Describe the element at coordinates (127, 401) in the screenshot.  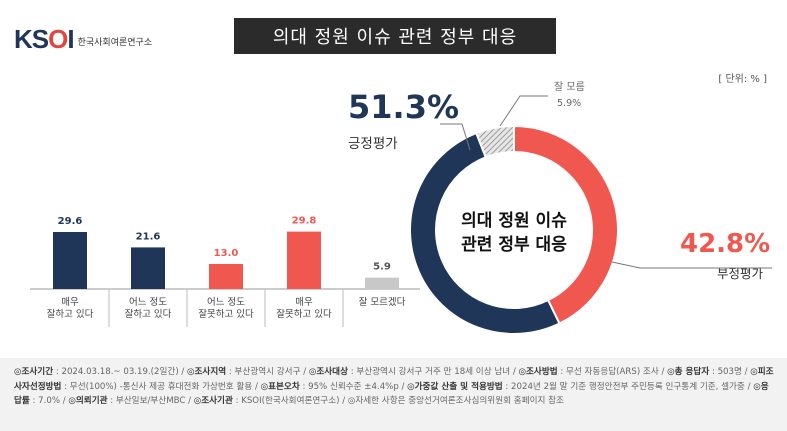
I see `footer-item: ◎의뢰기관 : 부산일보/부산MBC` at that location.